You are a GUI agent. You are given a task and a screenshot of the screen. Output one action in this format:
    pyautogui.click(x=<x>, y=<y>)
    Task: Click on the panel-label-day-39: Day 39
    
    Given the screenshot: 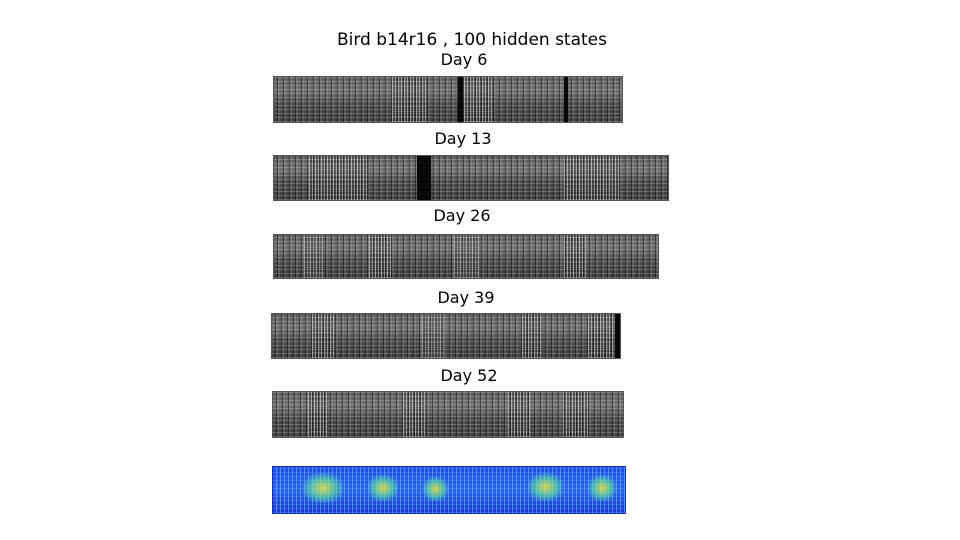 What is the action you would take?
    pyautogui.click(x=466, y=297)
    